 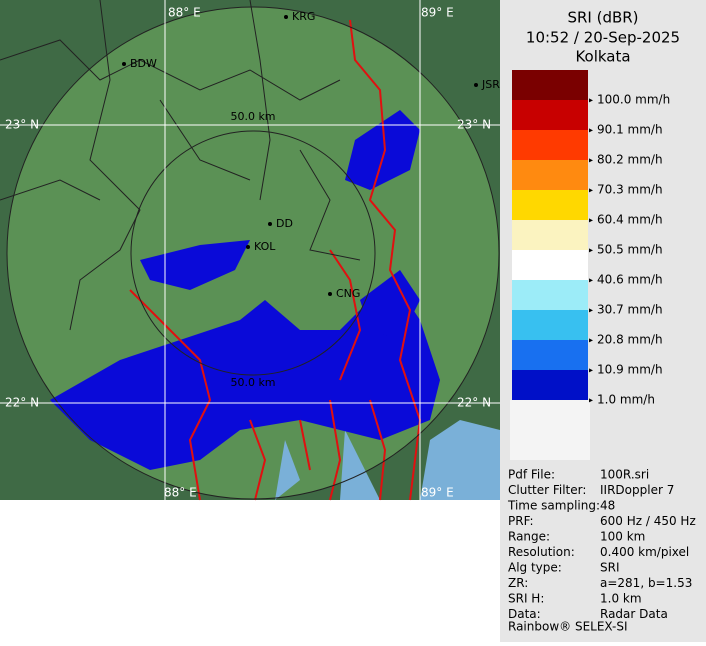 I want to click on legend-label: 50.5 mm/h, so click(x=630, y=250).